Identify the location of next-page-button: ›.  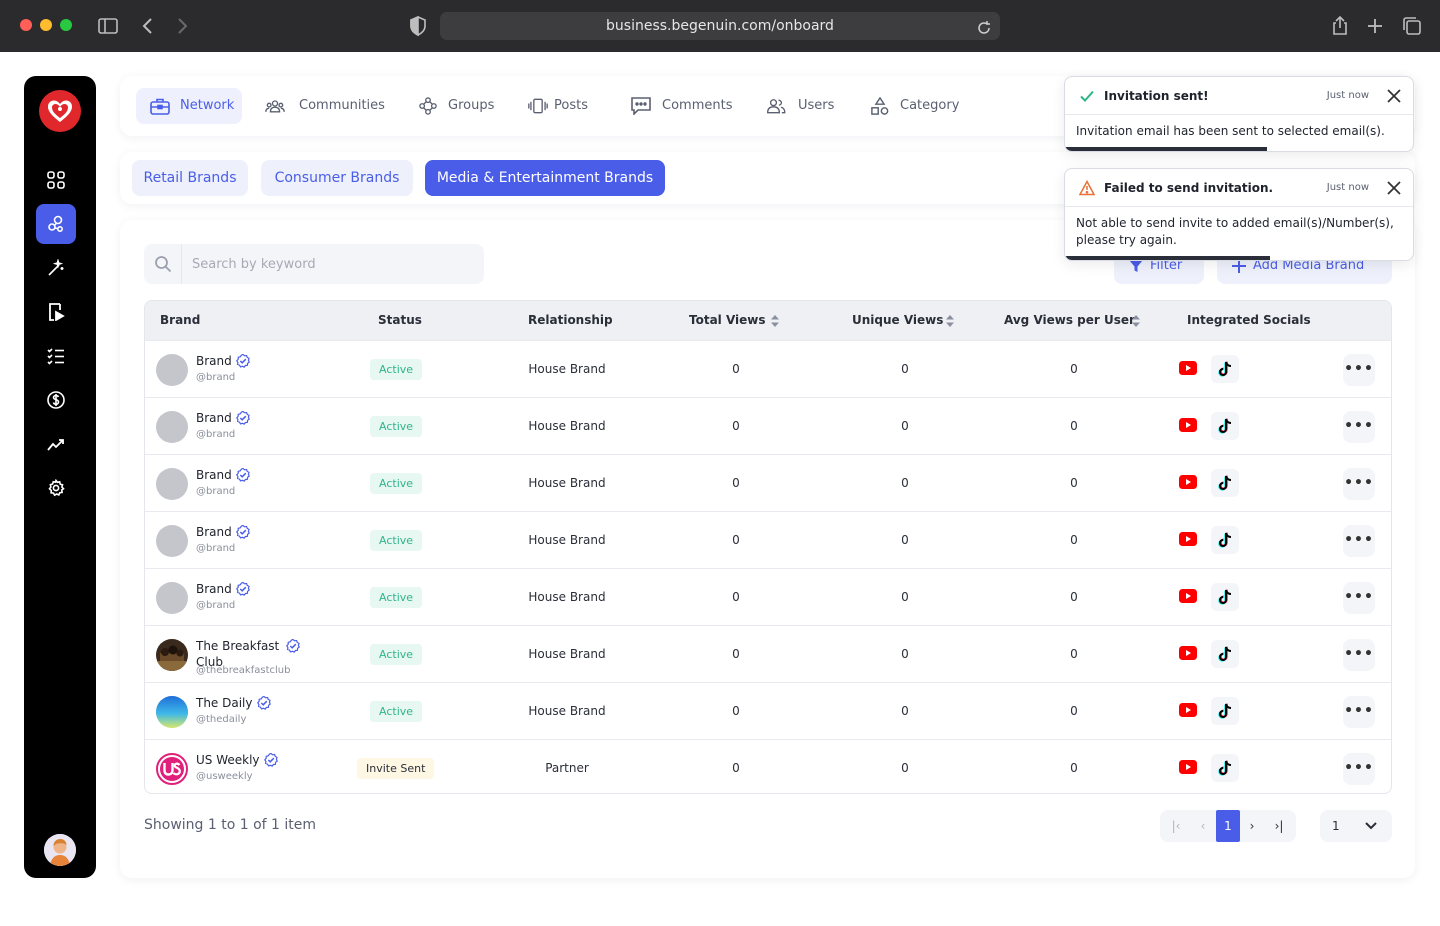
(1252, 826).